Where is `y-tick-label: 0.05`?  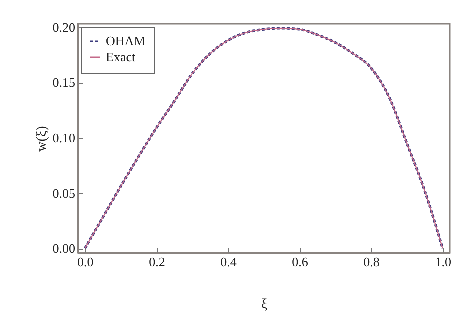
y-tick-label: 0.05 is located at coordinates (64, 193).